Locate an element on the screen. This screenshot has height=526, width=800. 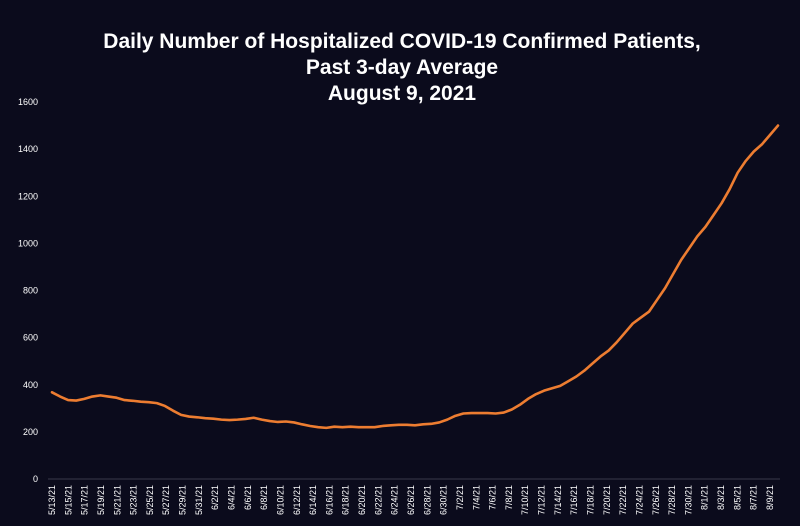
x-tick-label: 7/6/21 is located at coordinates (493, 497).